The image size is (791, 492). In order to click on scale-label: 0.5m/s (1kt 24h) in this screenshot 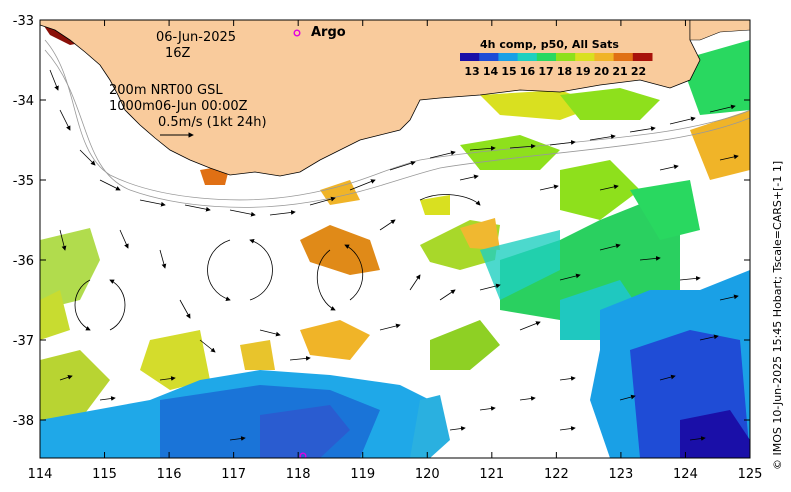, I will do `click(212, 122)`.